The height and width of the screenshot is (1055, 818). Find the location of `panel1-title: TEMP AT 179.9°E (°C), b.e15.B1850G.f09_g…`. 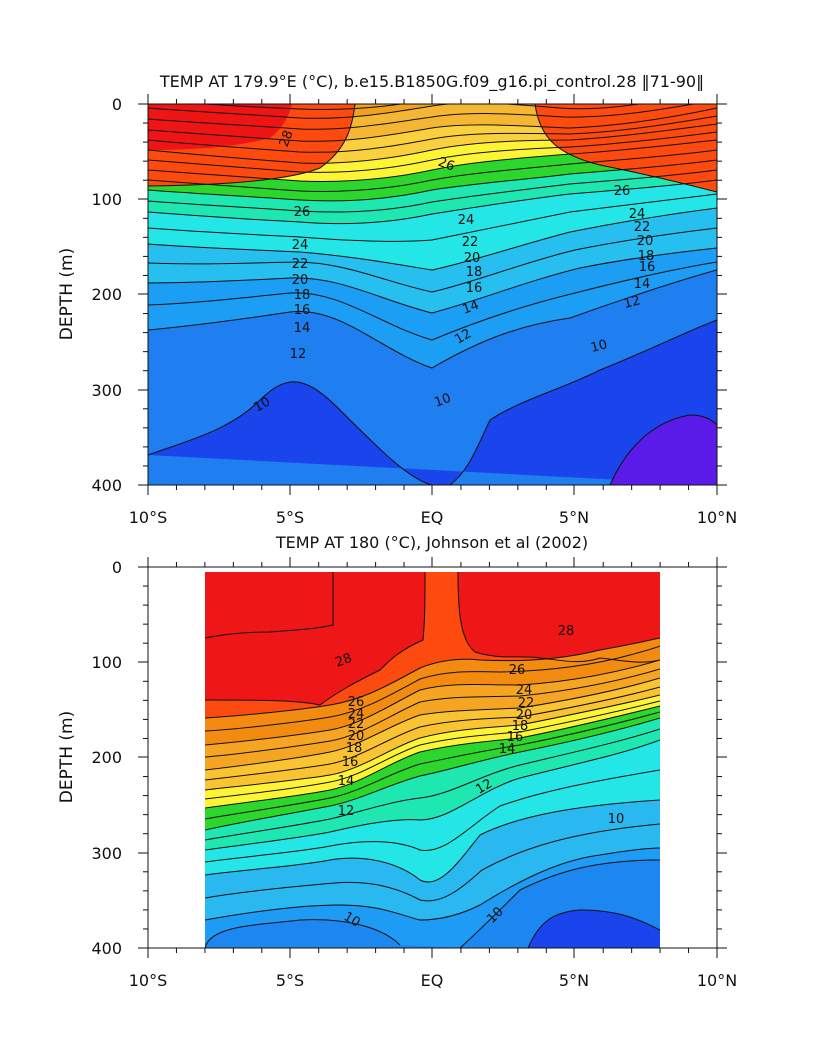

panel1-title: TEMP AT 179.9°E (°C), b.e15.B1850G.f09_g… is located at coordinates (431, 82).